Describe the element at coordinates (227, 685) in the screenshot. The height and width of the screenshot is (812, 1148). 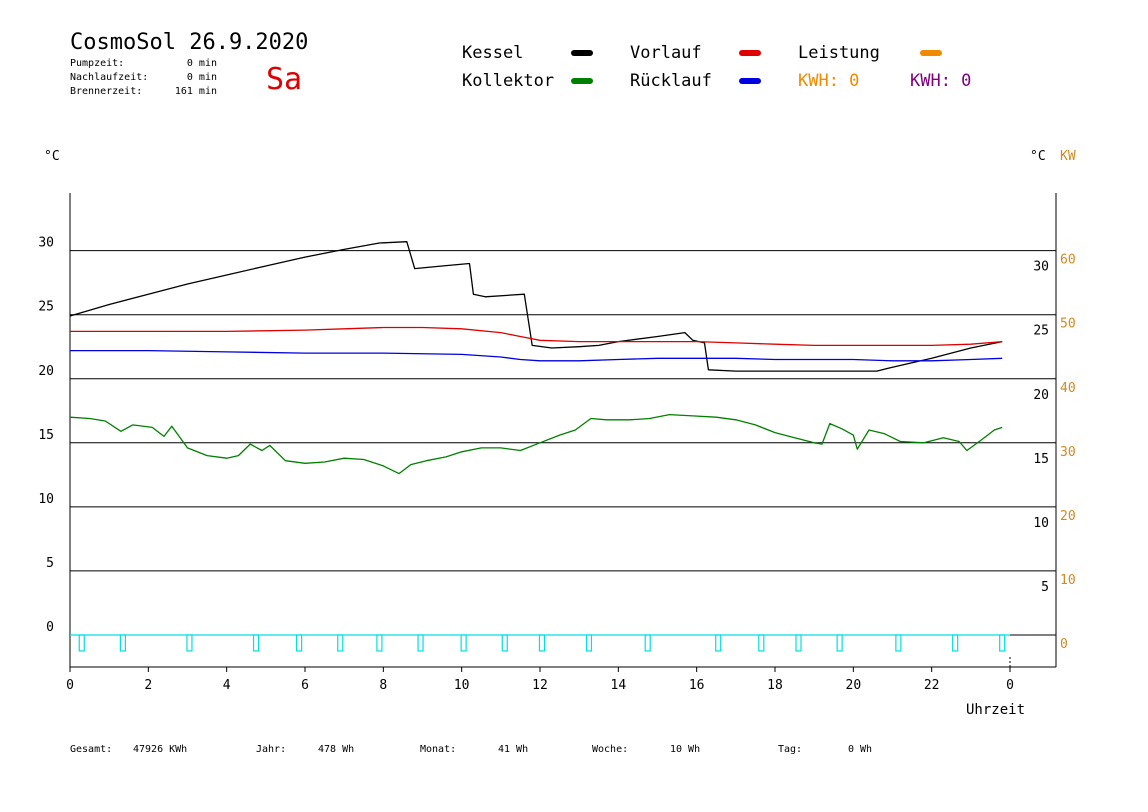
I see `x-tick-label: 4` at that location.